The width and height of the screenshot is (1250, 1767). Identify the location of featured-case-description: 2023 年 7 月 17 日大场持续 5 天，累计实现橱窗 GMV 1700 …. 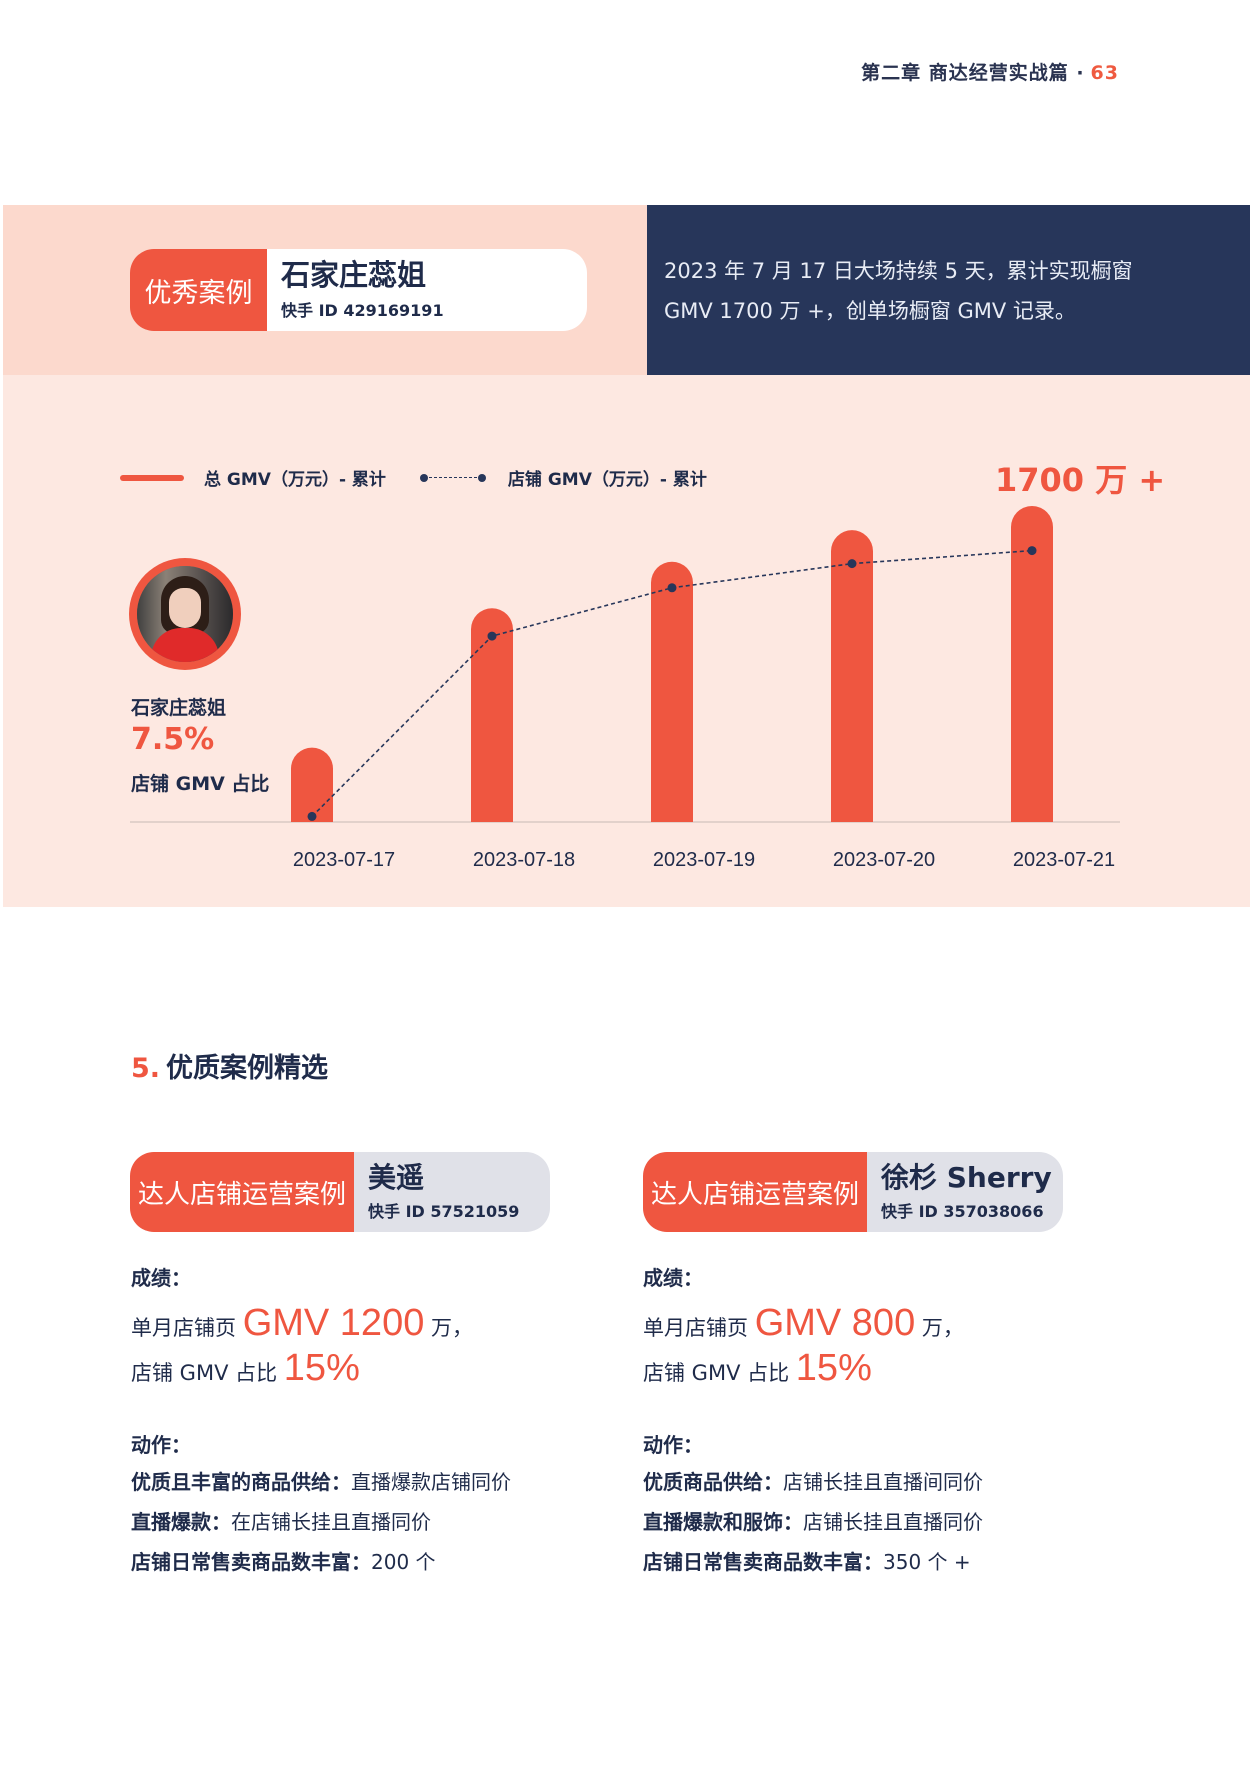
(898, 291).